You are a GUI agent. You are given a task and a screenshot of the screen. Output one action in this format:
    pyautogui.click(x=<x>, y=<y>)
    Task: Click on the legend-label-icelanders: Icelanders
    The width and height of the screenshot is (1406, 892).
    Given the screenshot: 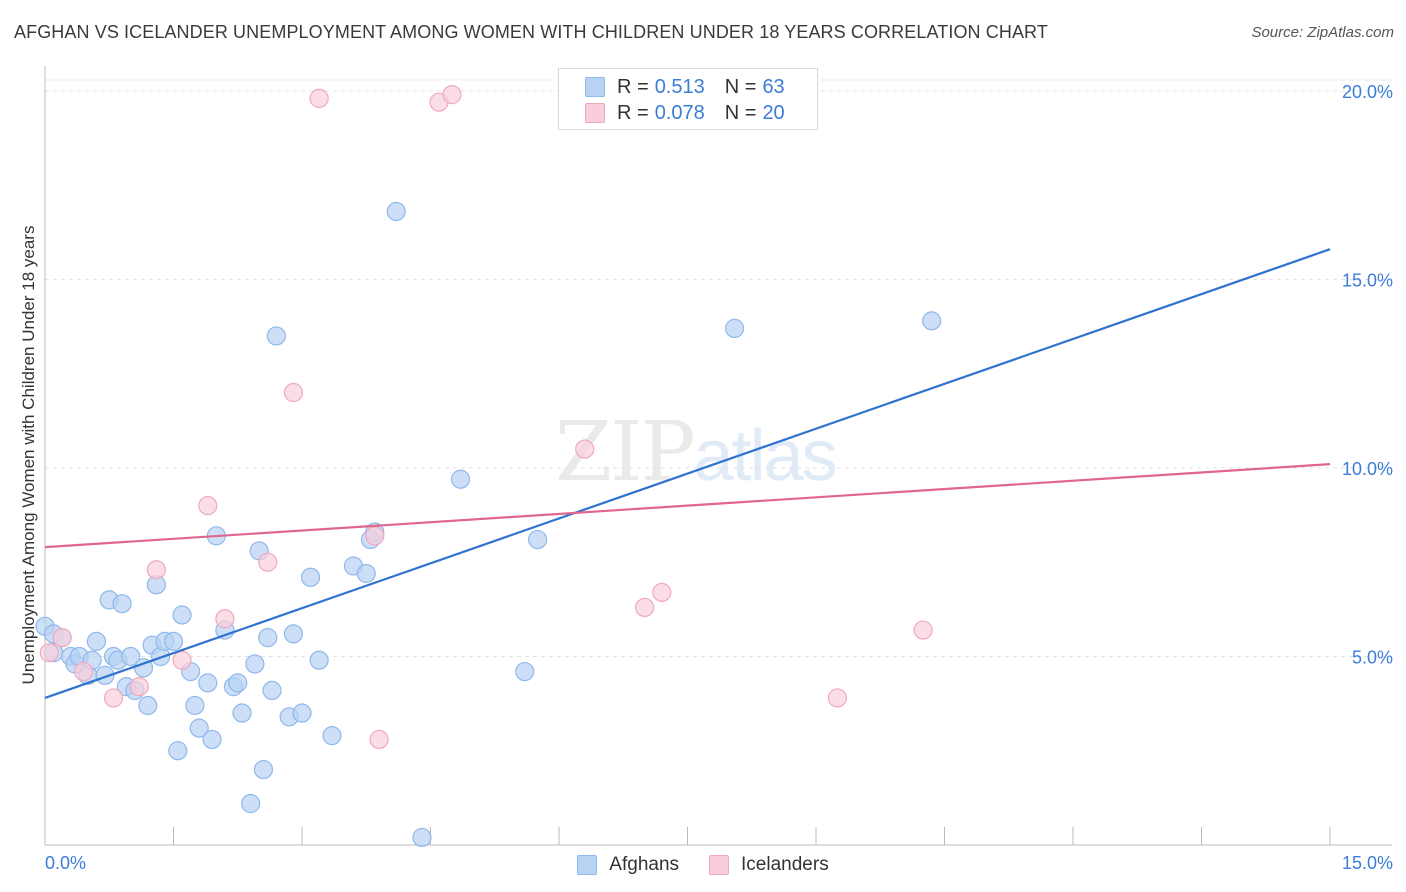 What is the action you would take?
    pyautogui.click(x=785, y=864)
    